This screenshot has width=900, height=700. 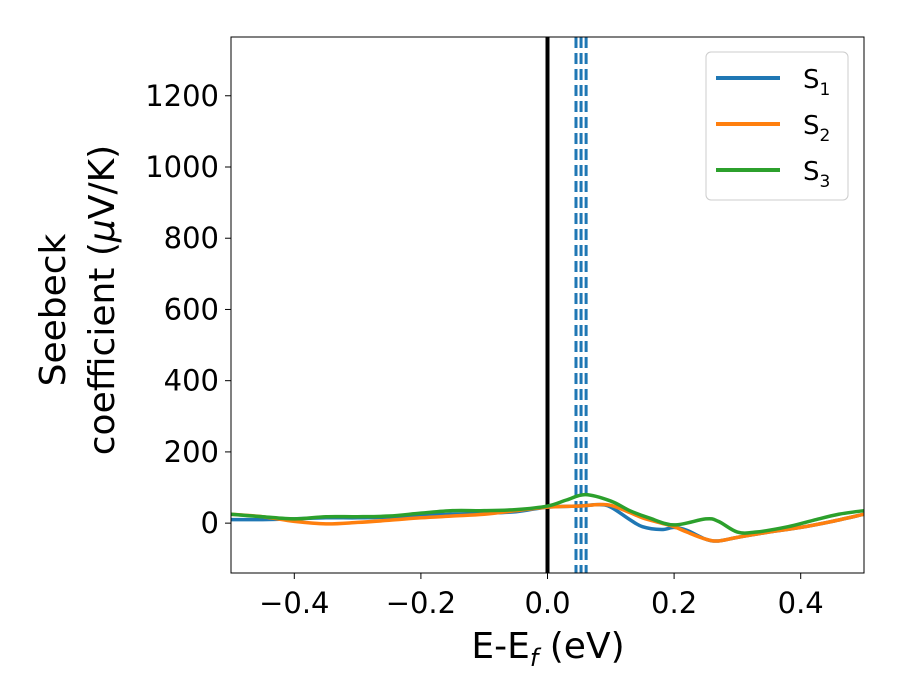 What do you see at coordinates (547, 649) in the screenshot?
I see `x-axis-label: E-Ef (eV)` at bounding box center [547, 649].